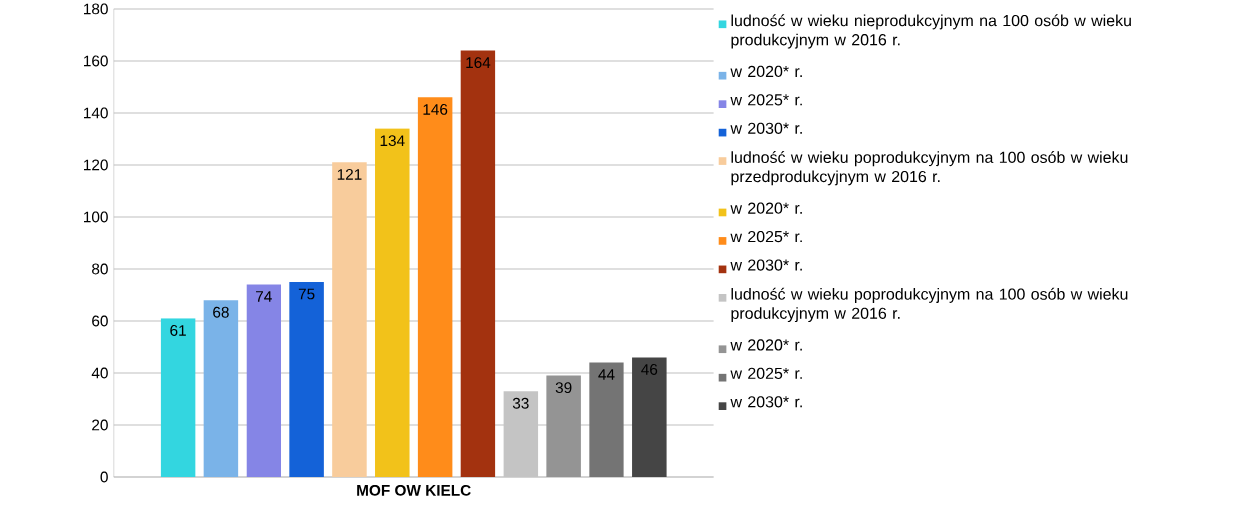  I want to click on legend-label: ludność w wieku poprodukcyjnym na 100 osób w wieku przedprodukcyjnym w 2016 r., so click(929, 168).